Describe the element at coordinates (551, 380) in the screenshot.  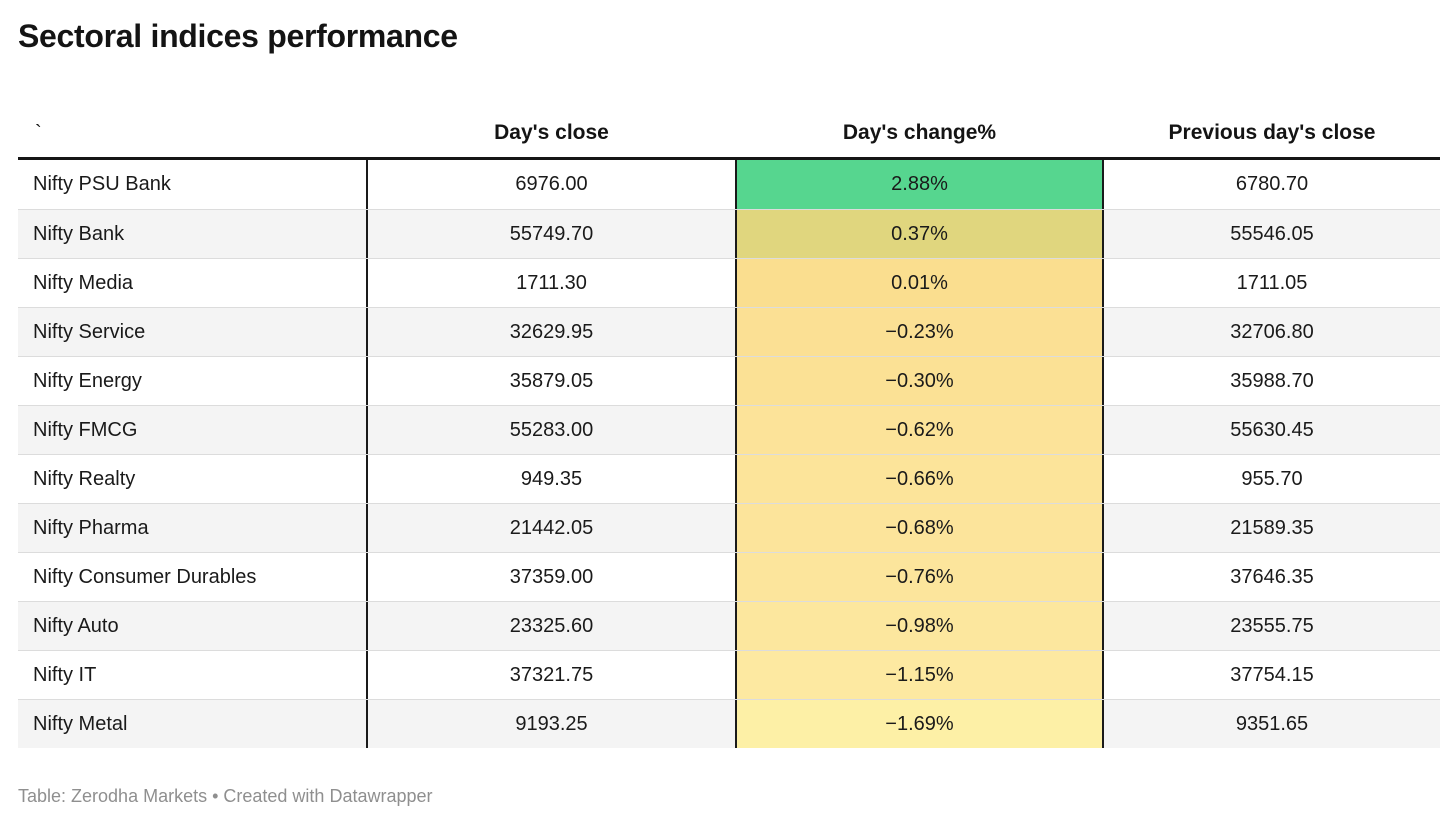
I see `days-close-cell: 35879.05` at that location.